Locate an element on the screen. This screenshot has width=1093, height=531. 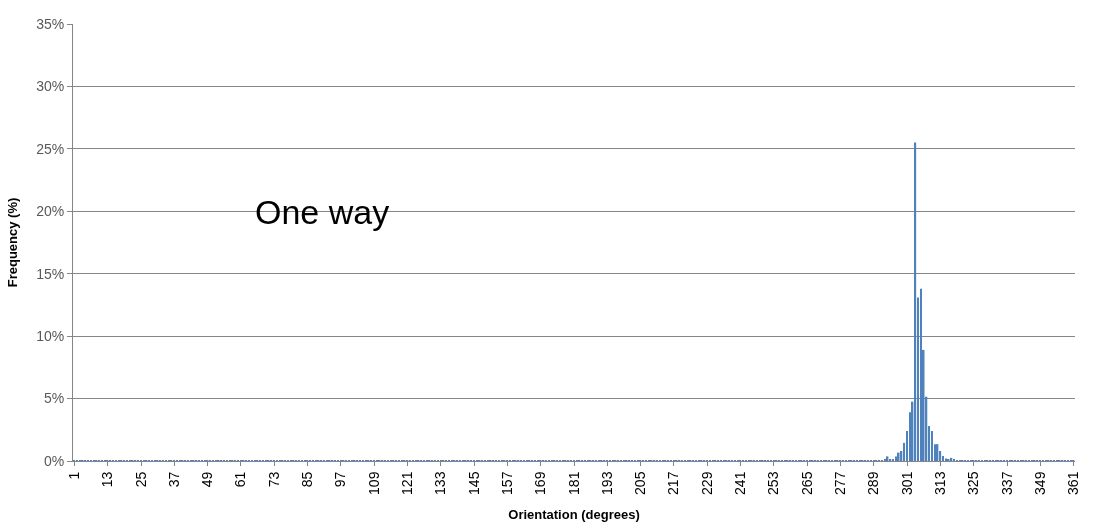
x-tick-label: 289 is located at coordinates (873, 483).